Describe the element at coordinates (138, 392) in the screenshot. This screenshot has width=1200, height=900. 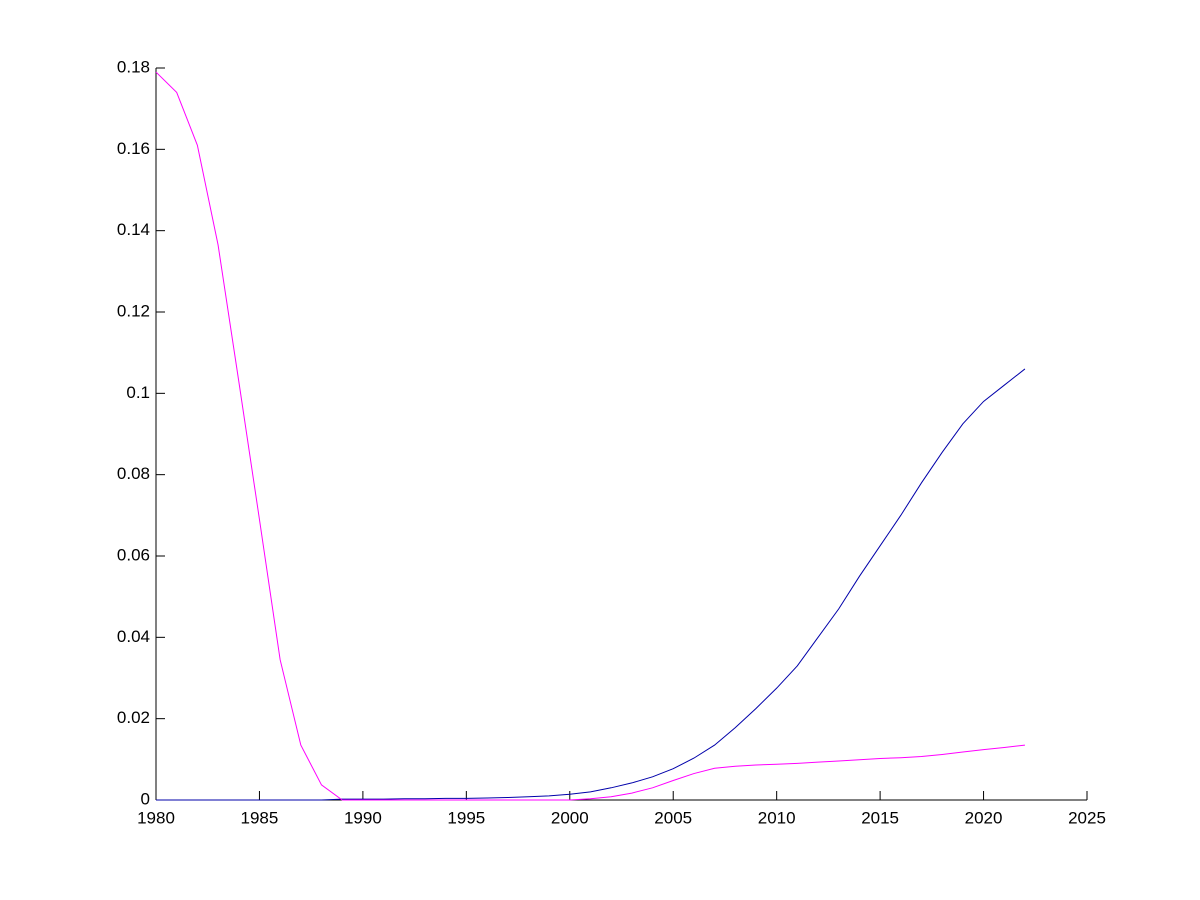
I see `y-tick-label: 0.1` at that location.